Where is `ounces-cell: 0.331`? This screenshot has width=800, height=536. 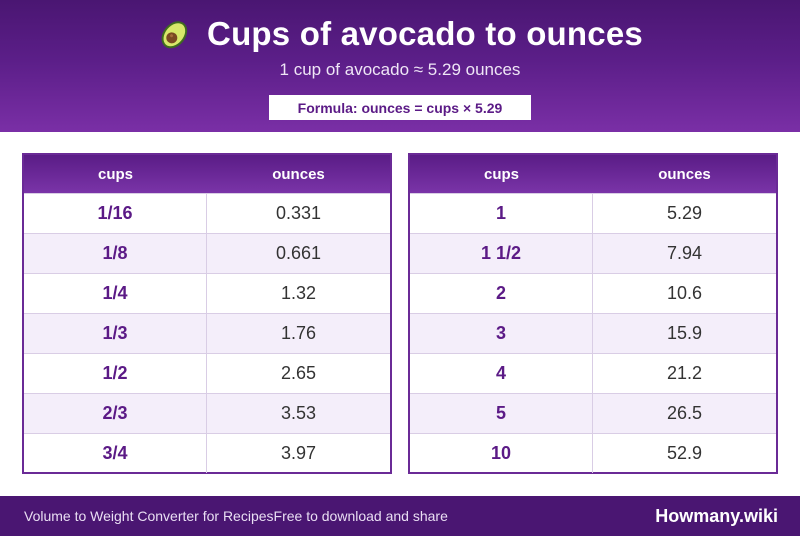
ounces-cell: 0.331 is located at coordinates (298, 213).